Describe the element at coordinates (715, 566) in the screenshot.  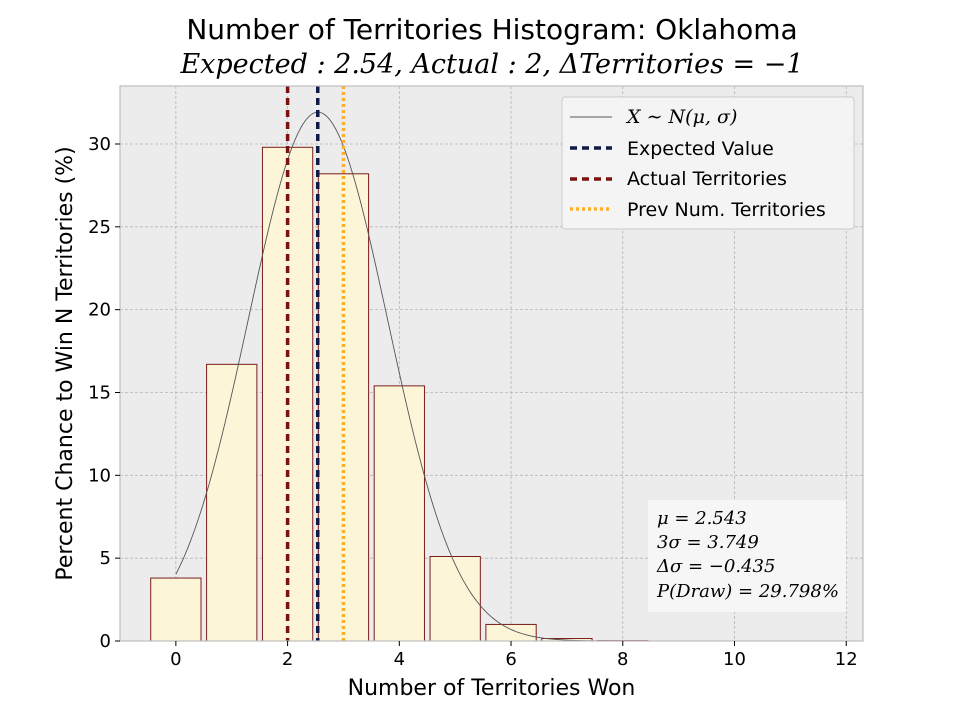
I see `stats-delta-sigma: Δσ = −0.435` at that location.